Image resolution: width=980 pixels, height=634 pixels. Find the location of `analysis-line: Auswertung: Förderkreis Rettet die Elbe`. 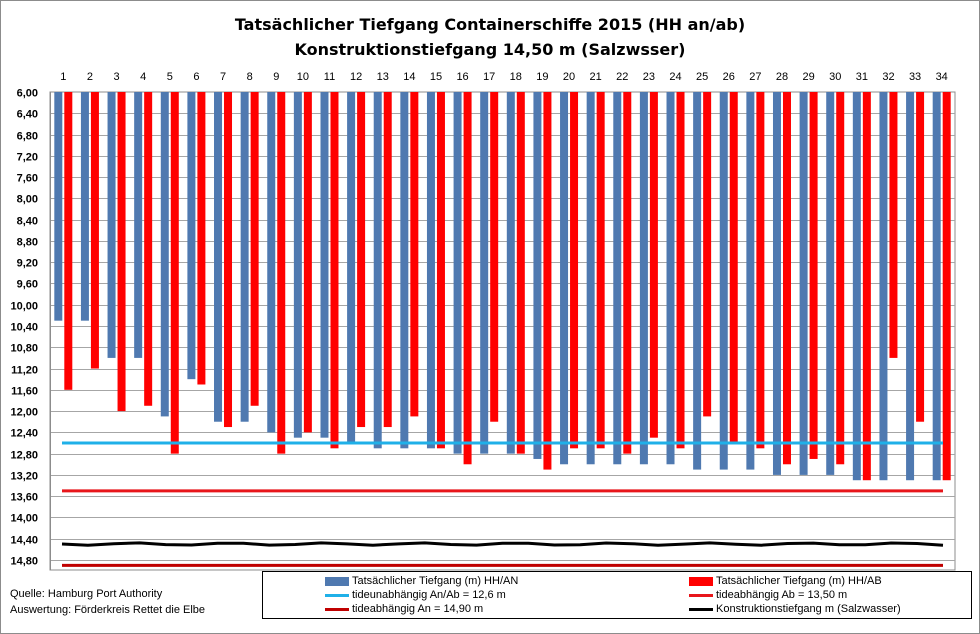

analysis-line: Auswertung: Förderkreis Rettet die Elbe is located at coordinates (108, 610).